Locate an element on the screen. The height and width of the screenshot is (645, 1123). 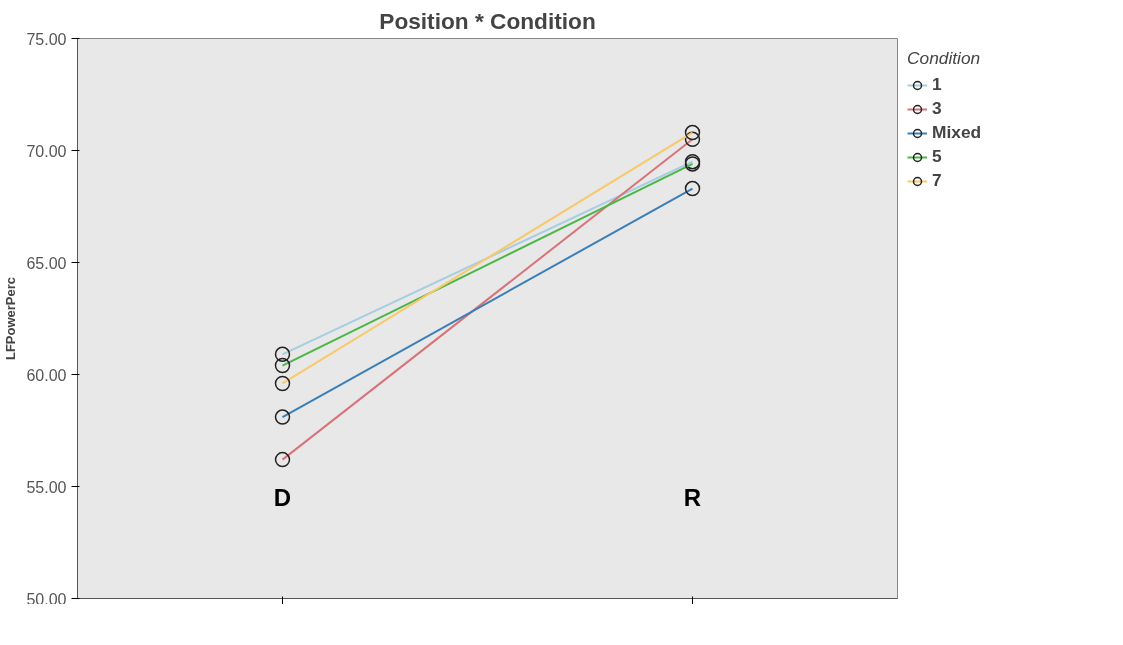
x-tick-label: R is located at coordinates (692, 498).